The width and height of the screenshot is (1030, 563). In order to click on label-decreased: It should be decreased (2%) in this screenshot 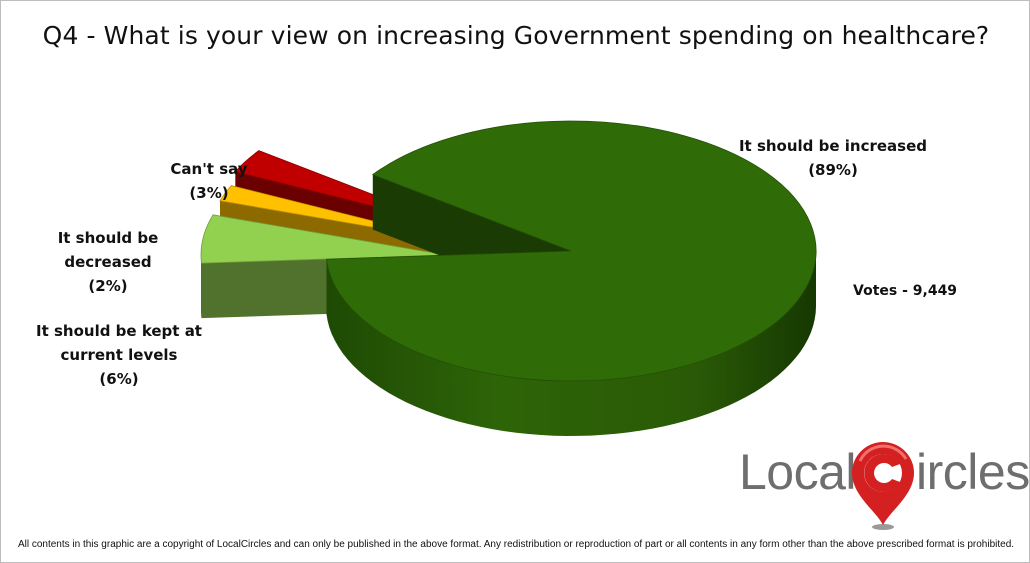, I will do `click(108, 262)`.